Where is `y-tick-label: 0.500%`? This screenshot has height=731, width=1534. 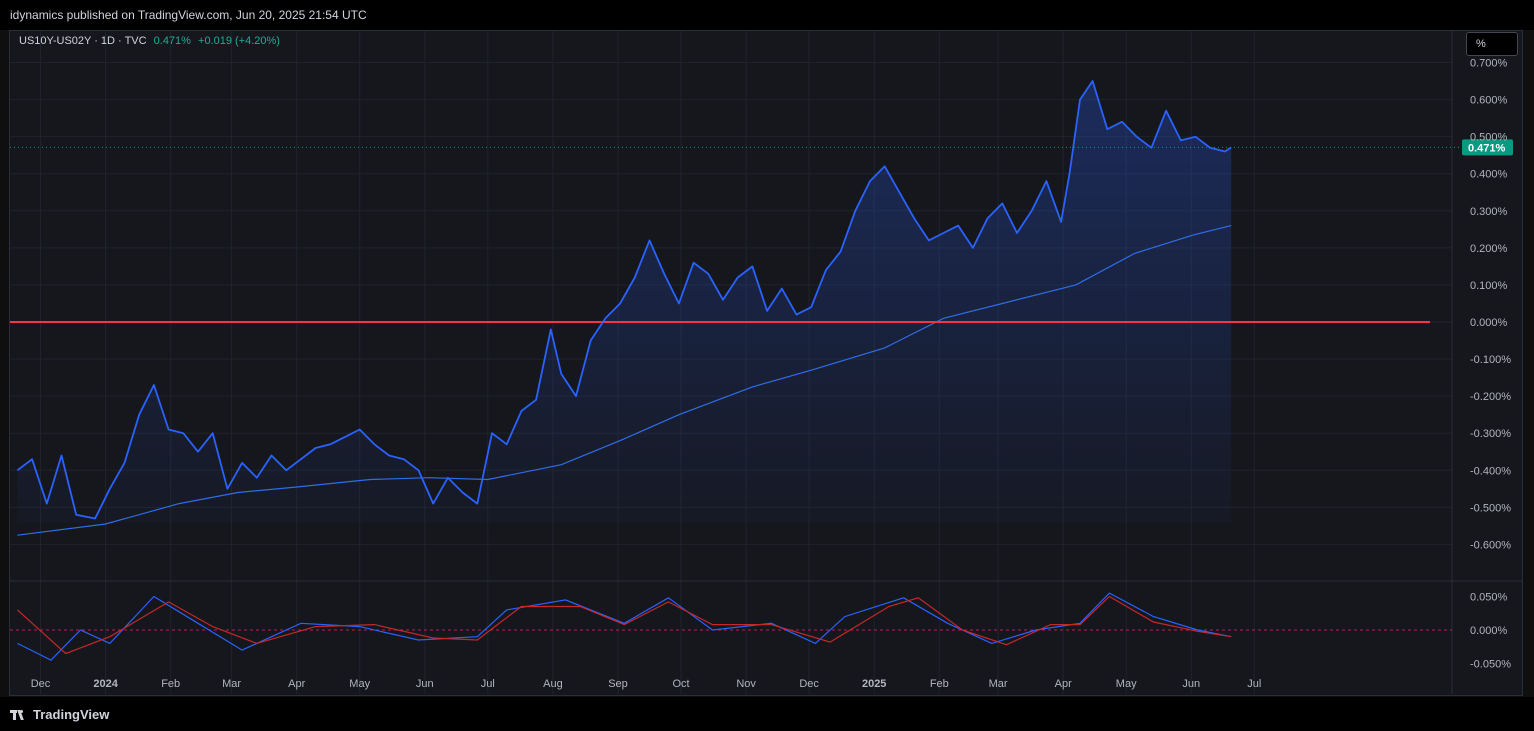 y-tick-label: 0.500% is located at coordinates (1489, 138).